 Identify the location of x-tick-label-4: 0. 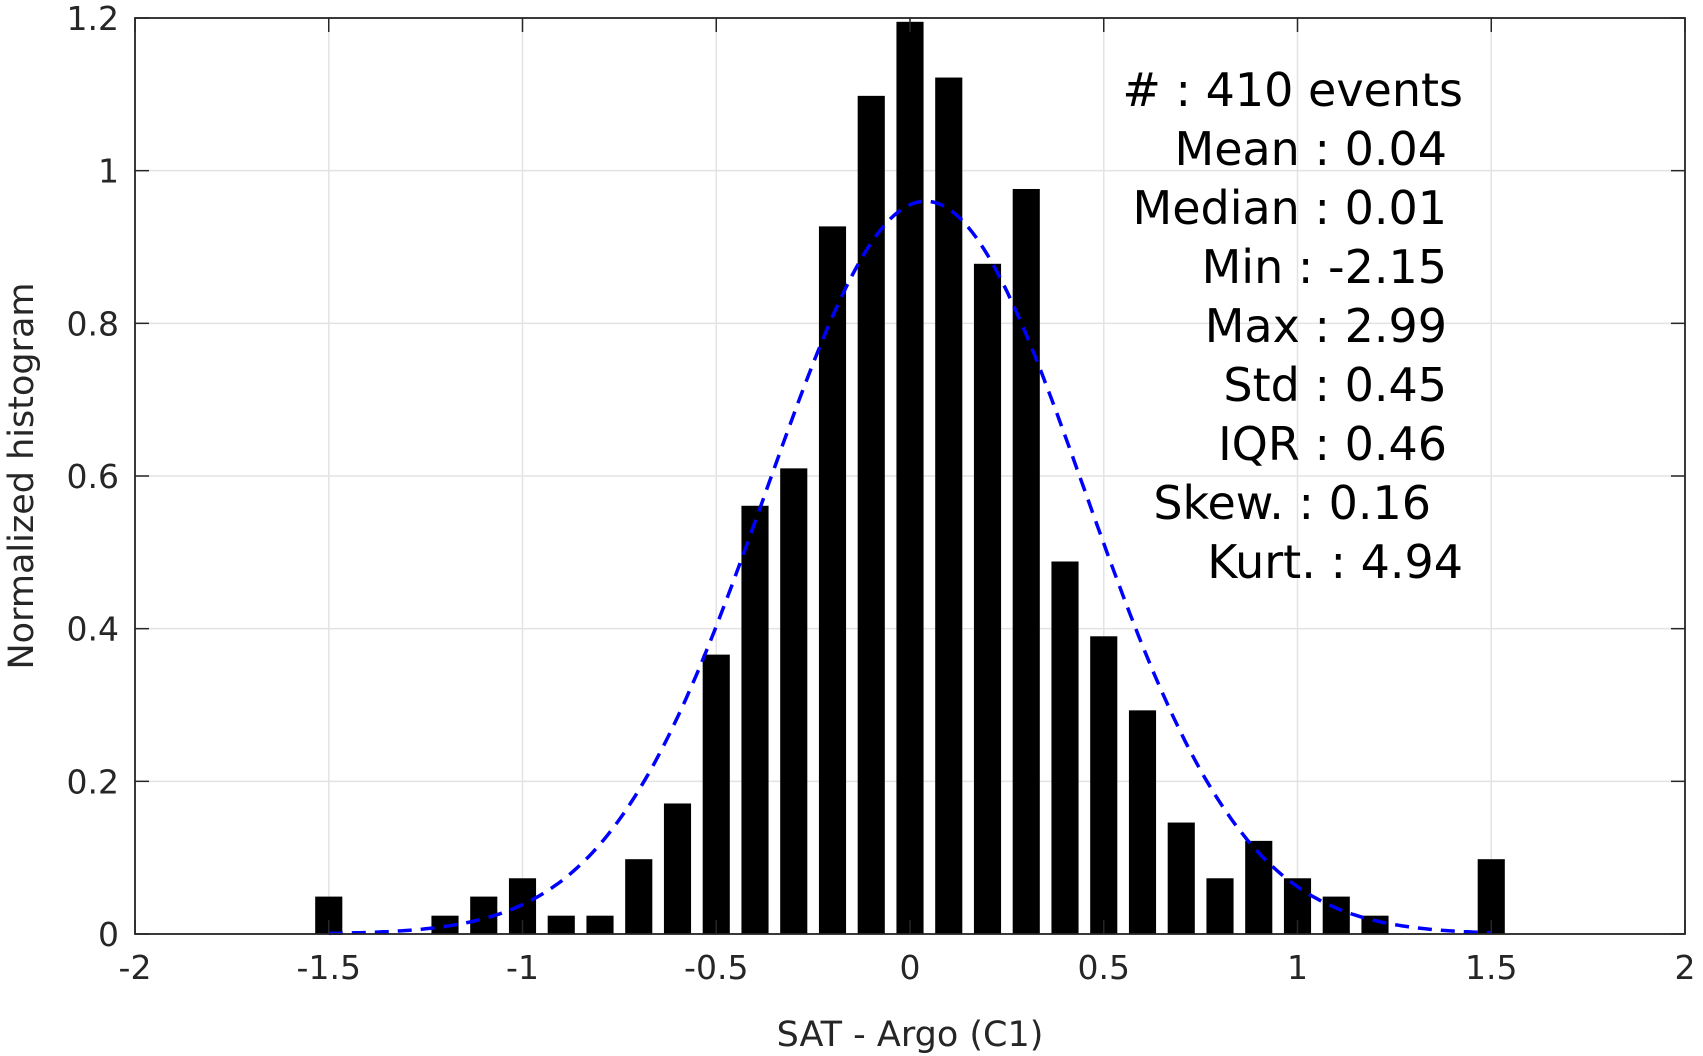
(910, 967).